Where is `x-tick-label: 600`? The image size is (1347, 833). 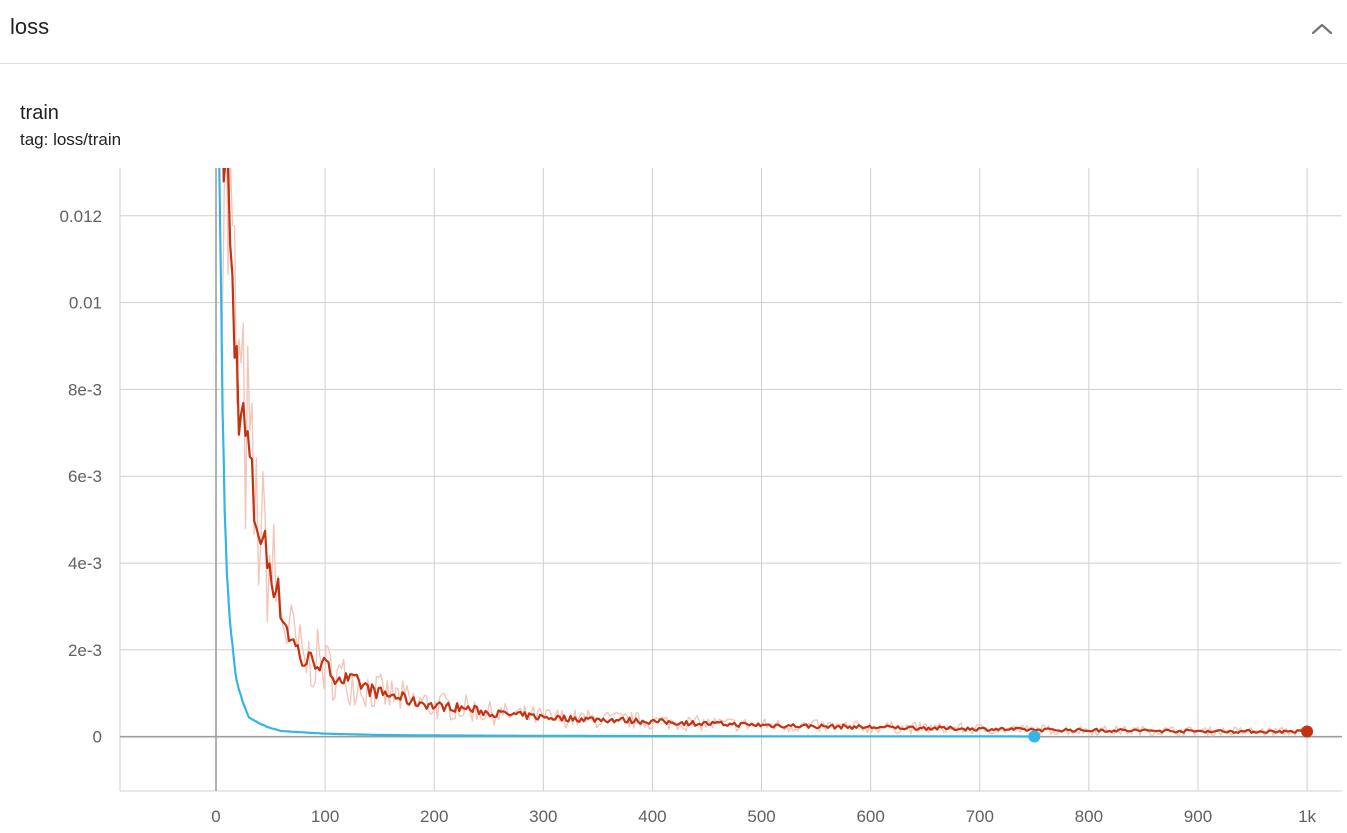
x-tick-label: 600 is located at coordinates (870, 816).